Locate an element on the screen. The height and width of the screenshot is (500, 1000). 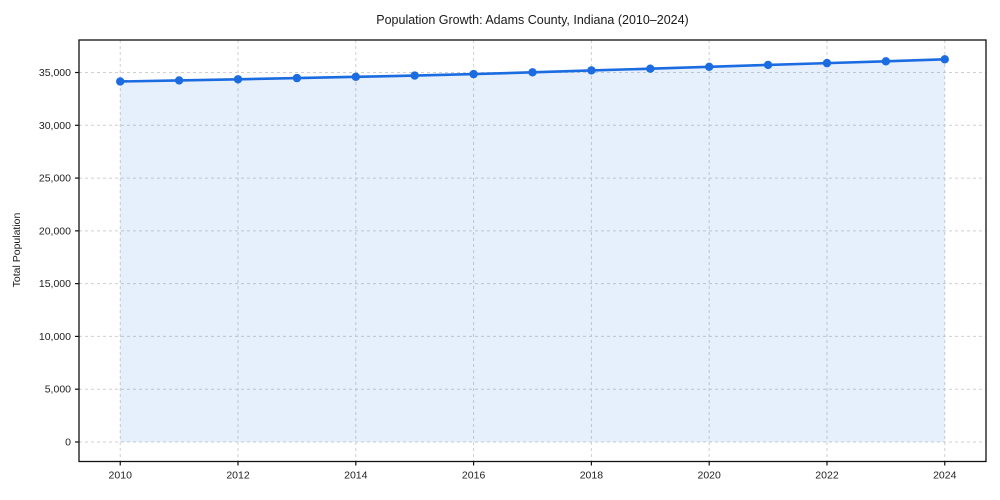
x-tick-label: 2010 is located at coordinates (121, 476).